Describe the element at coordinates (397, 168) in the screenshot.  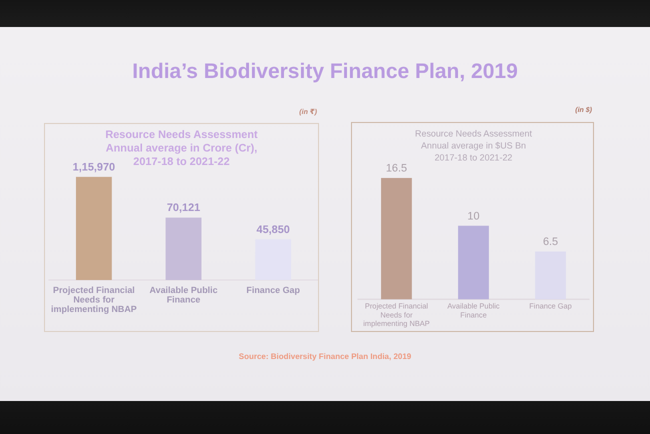
I see `data-label: 16.5` at that location.